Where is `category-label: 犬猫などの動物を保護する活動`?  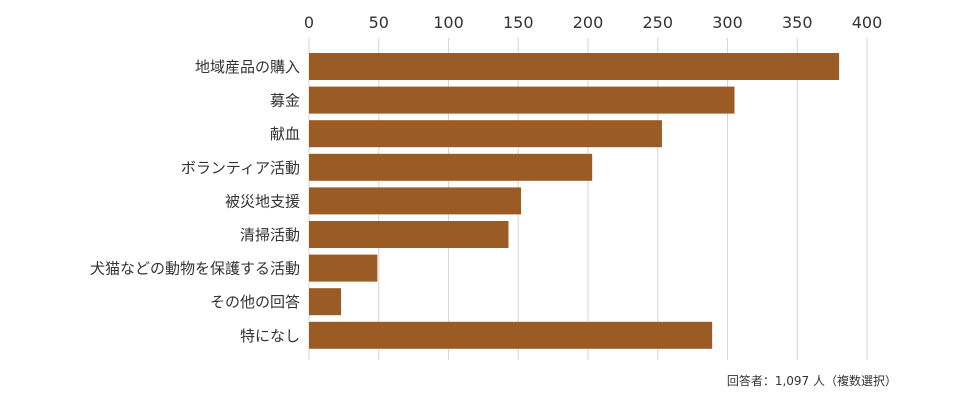 category-label: 犬猫などの動物を保護する活動 is located at coordinates (195, 269).